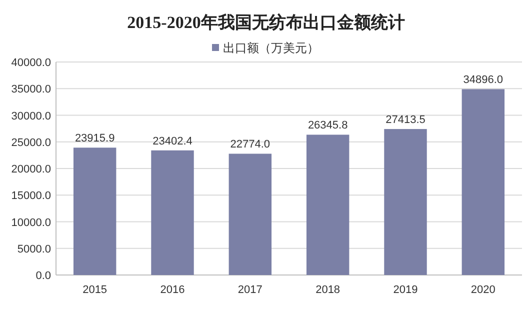  Describe the element at coordinates (266, 22) in the screenshot. I see `chart-title: 2015-2020年我国无纺布出口金额统计` at that location.